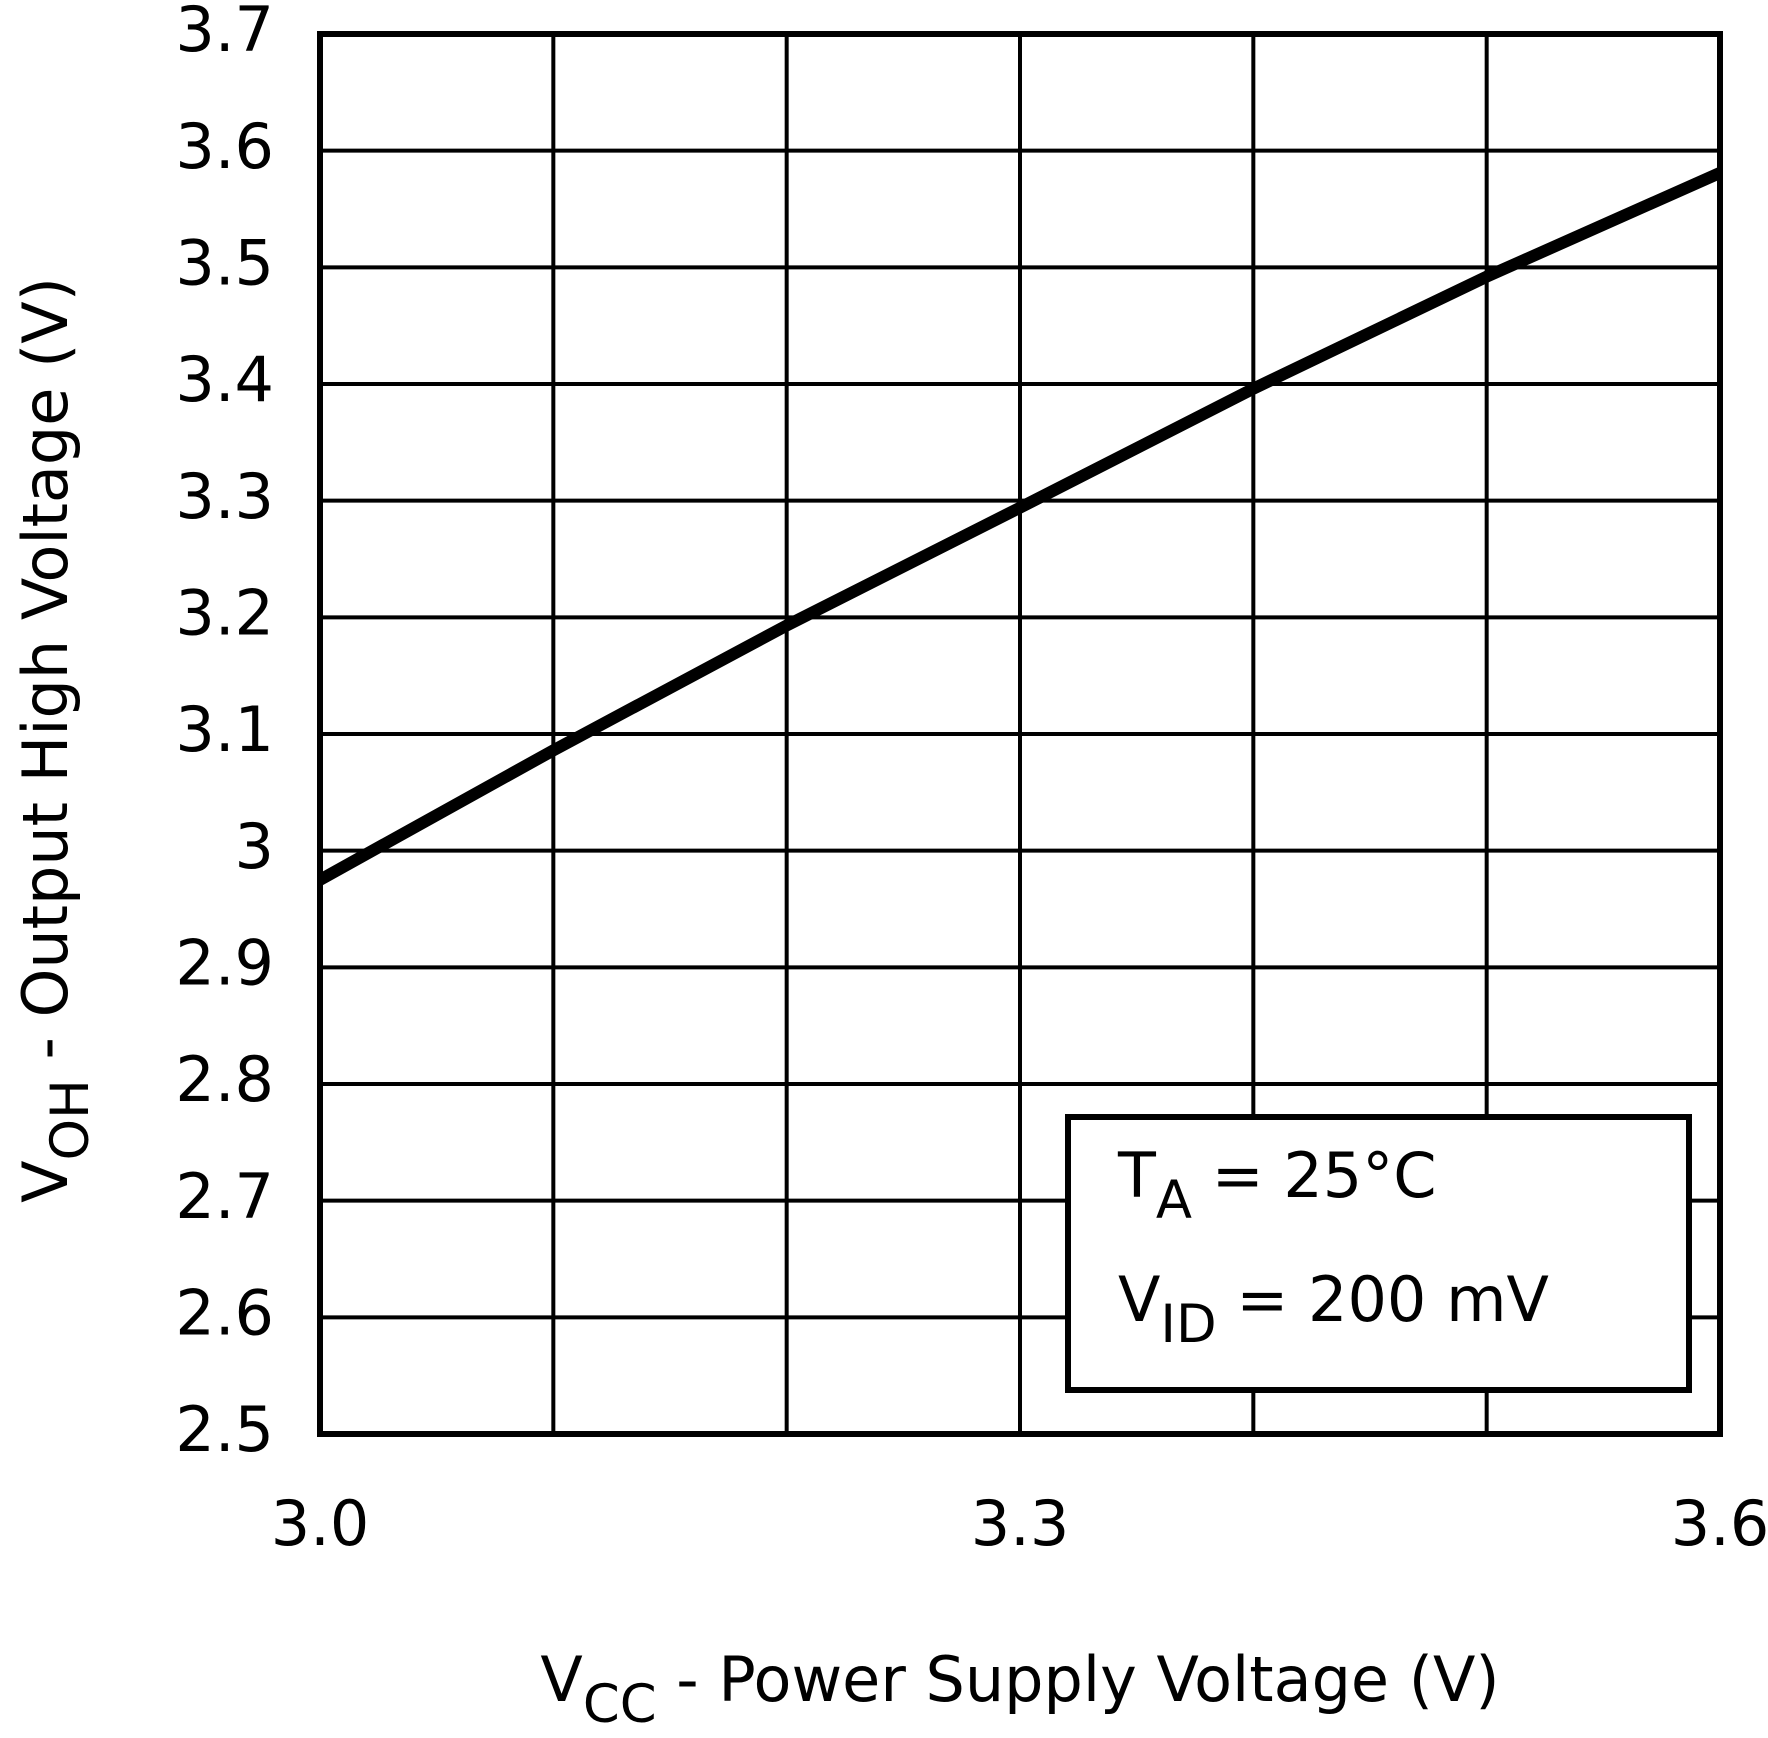 The height and width of the screenshot is (1738, 1768). I want to click on y-axis-label: VOH - Output High Voltage (V), so click(55, 740).